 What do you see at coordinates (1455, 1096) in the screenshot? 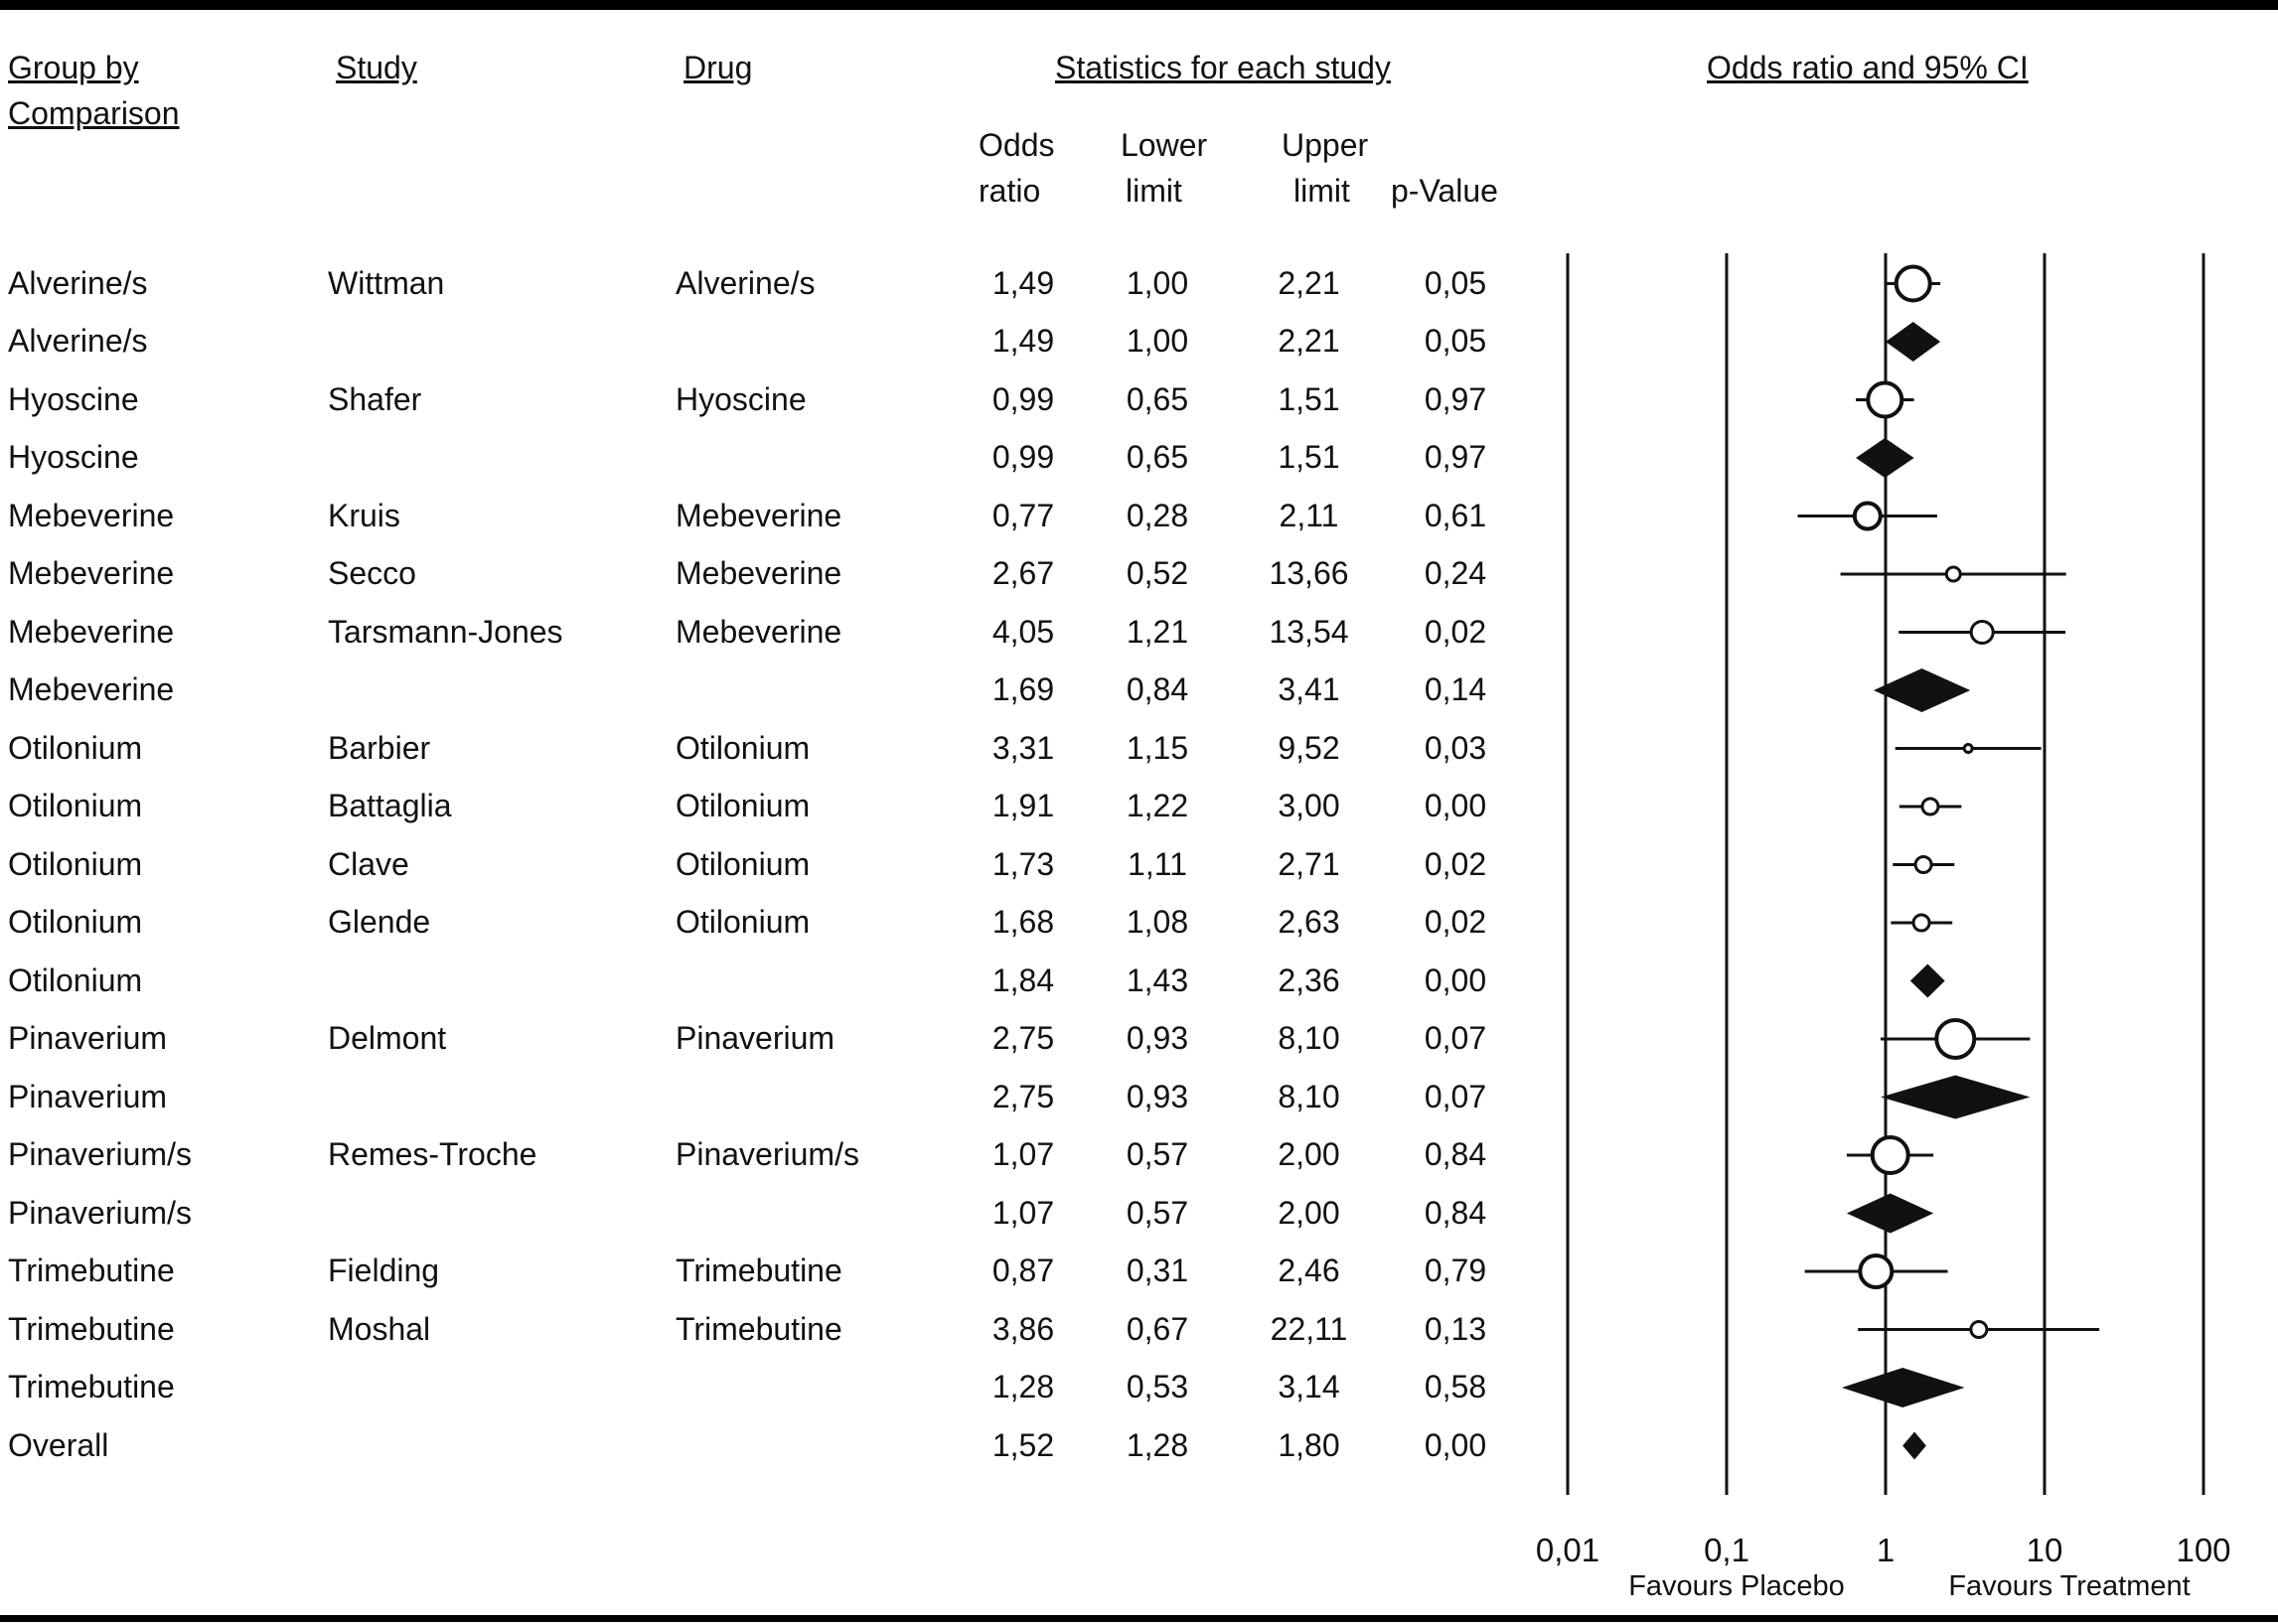
I see `p-value-cell: 0,07` at bounding box center [1455, 1096].